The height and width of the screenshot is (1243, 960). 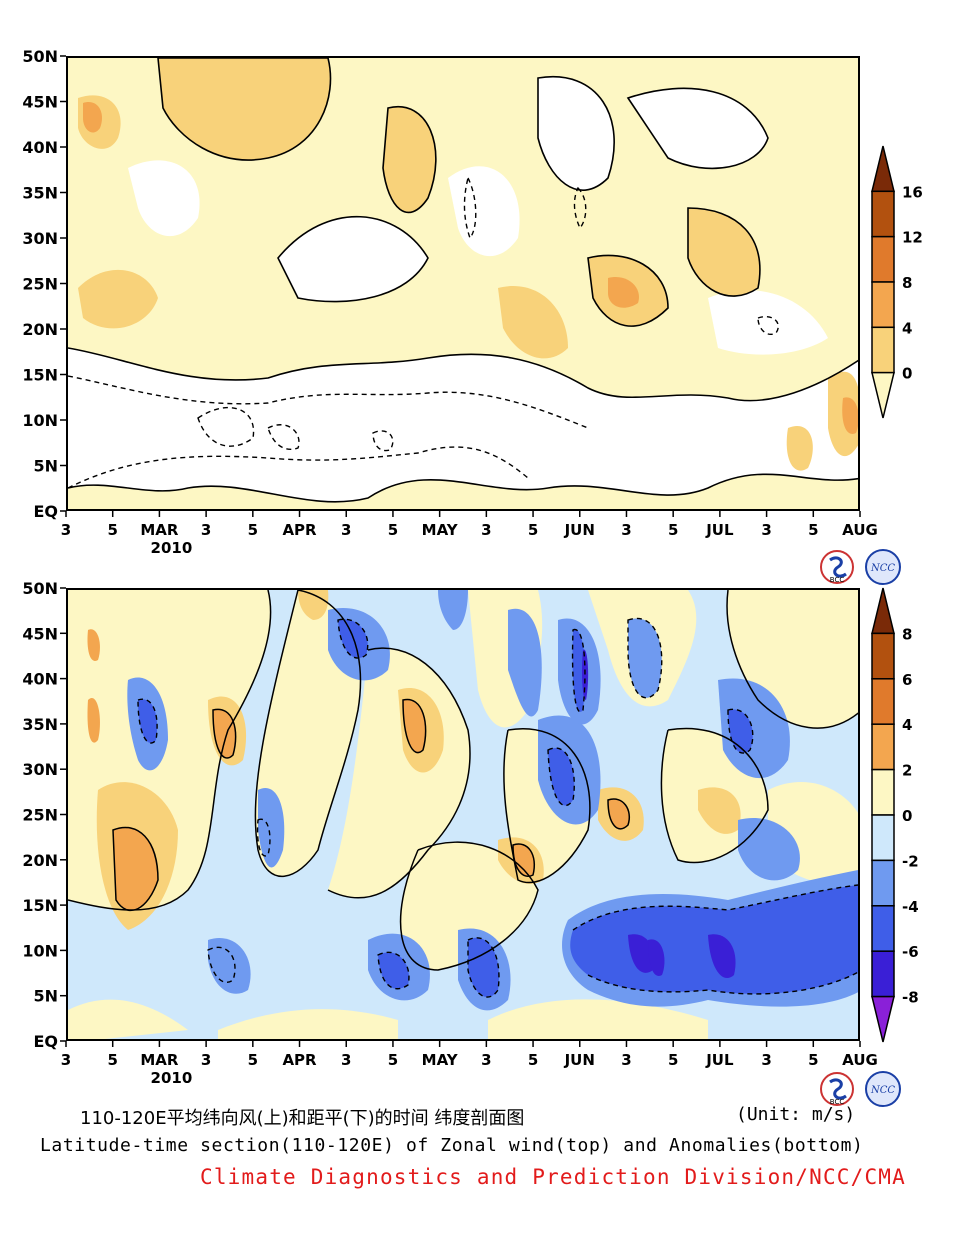 I want to click on colorbar-label: 16, so click(x=912, y=192).